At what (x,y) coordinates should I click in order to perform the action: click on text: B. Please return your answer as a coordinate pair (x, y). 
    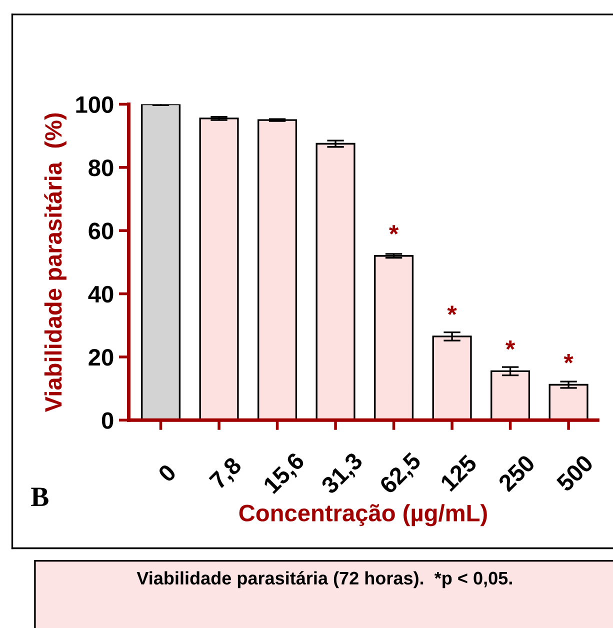
    Looking at the image, I should click on (39, 497).